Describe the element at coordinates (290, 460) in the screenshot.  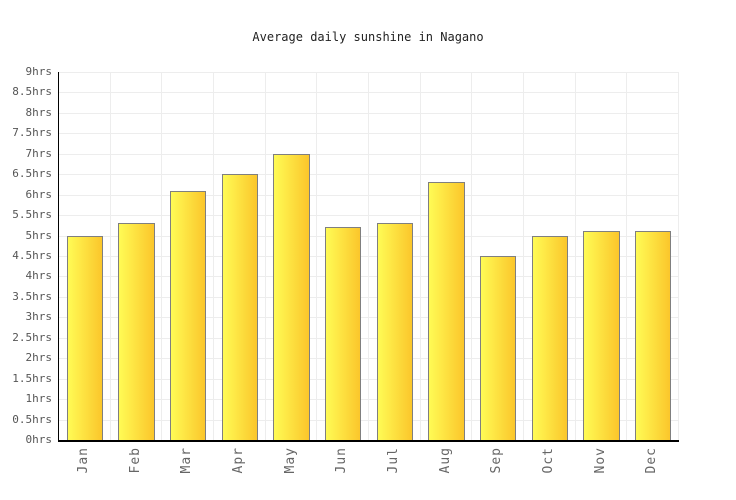
I see `x-tick-label-may: May` at that location.